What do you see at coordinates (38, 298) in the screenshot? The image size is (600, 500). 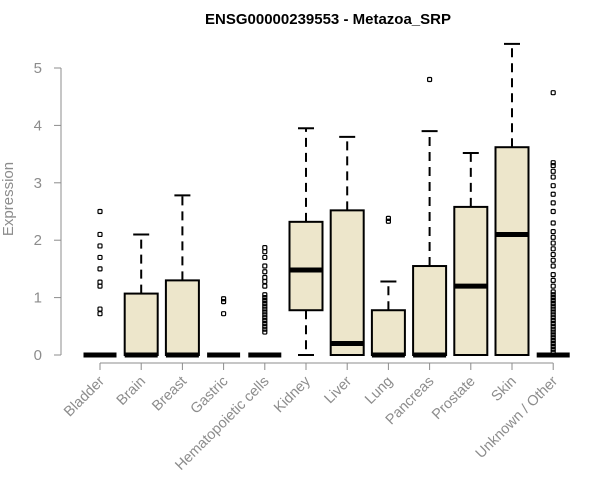 I see `y-tick-label: 1` at bounding box center [38, 298].